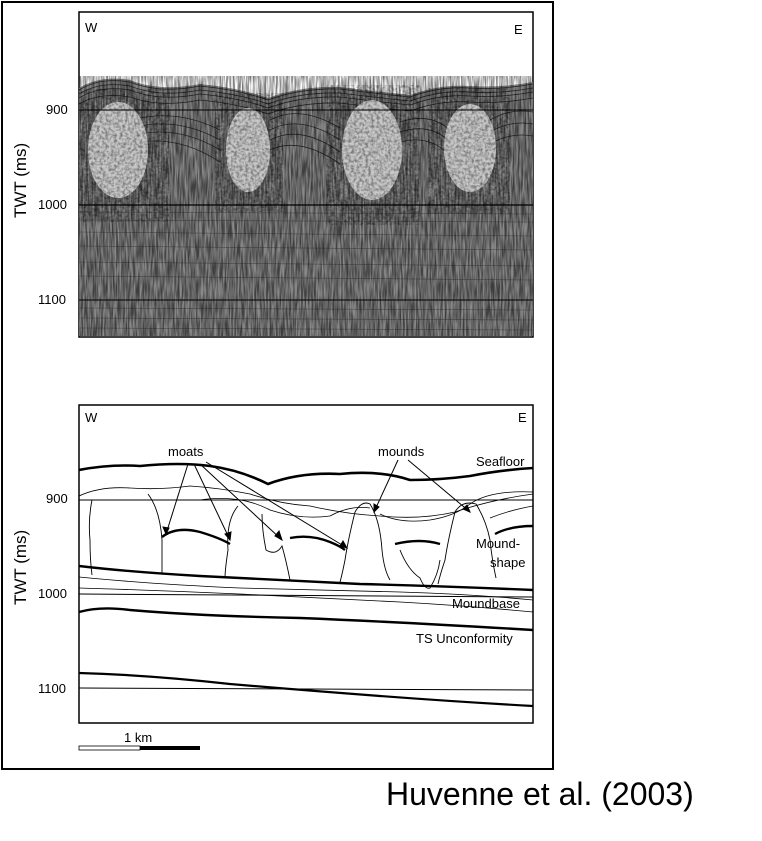 This screenshot has width=762, height=841. What do you see at coordinates (498, 543) in the screenshot?
I see `mound-shape-label-line1: Mound-` at bounding box center [498, 543].